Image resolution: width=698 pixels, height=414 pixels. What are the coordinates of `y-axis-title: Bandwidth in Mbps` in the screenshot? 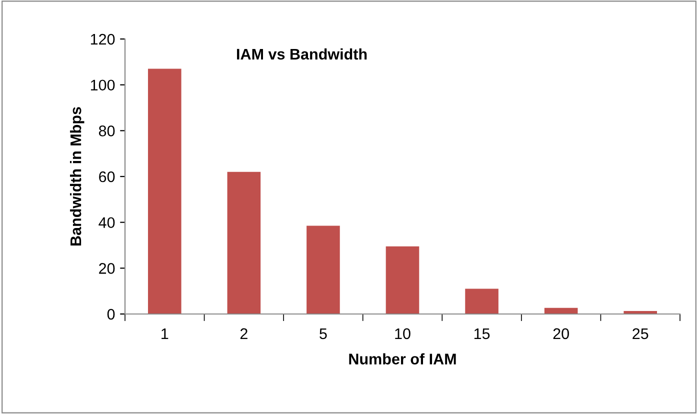 It's located at (77, 176).